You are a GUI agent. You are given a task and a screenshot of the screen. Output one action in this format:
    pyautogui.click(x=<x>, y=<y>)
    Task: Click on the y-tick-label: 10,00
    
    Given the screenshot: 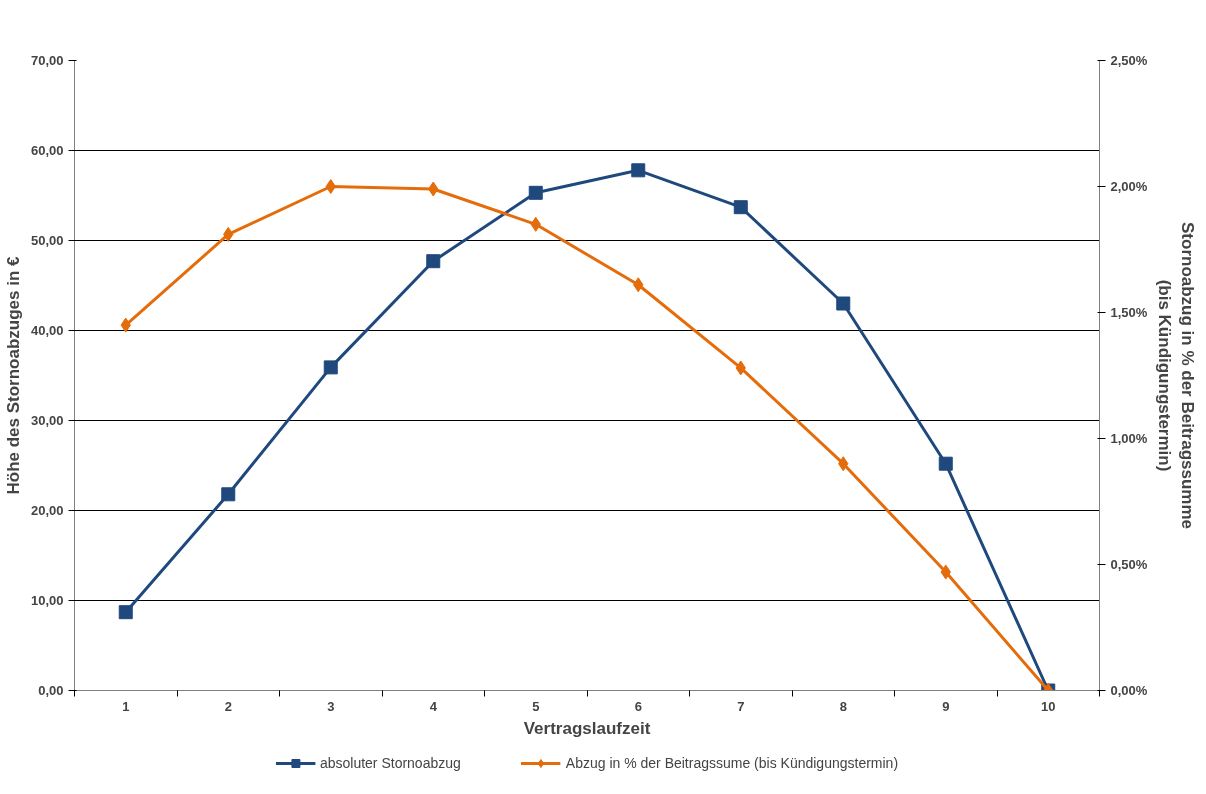 What is the action you would take?
    pyautogui.click(x=47, y=600)
    